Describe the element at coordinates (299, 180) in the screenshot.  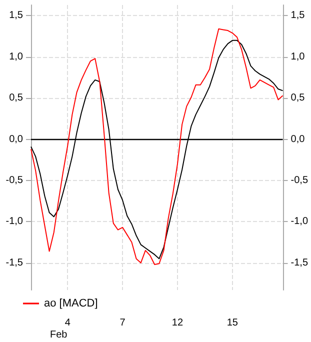
I see `y2-tick-label: -0,5` at that location.